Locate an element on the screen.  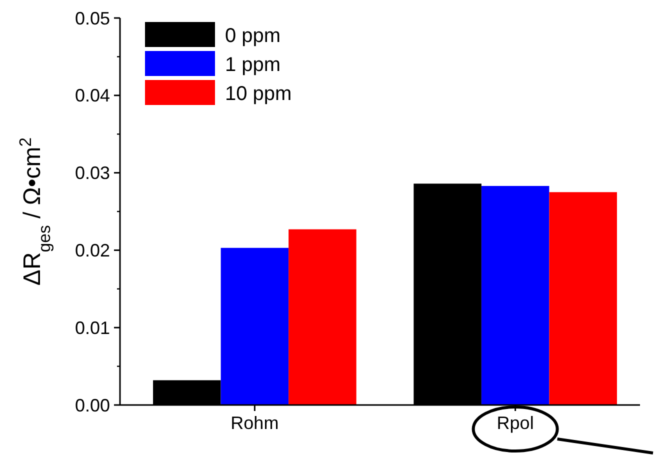
y-tick-label: 0.00 is located at coordinates (92, 405).